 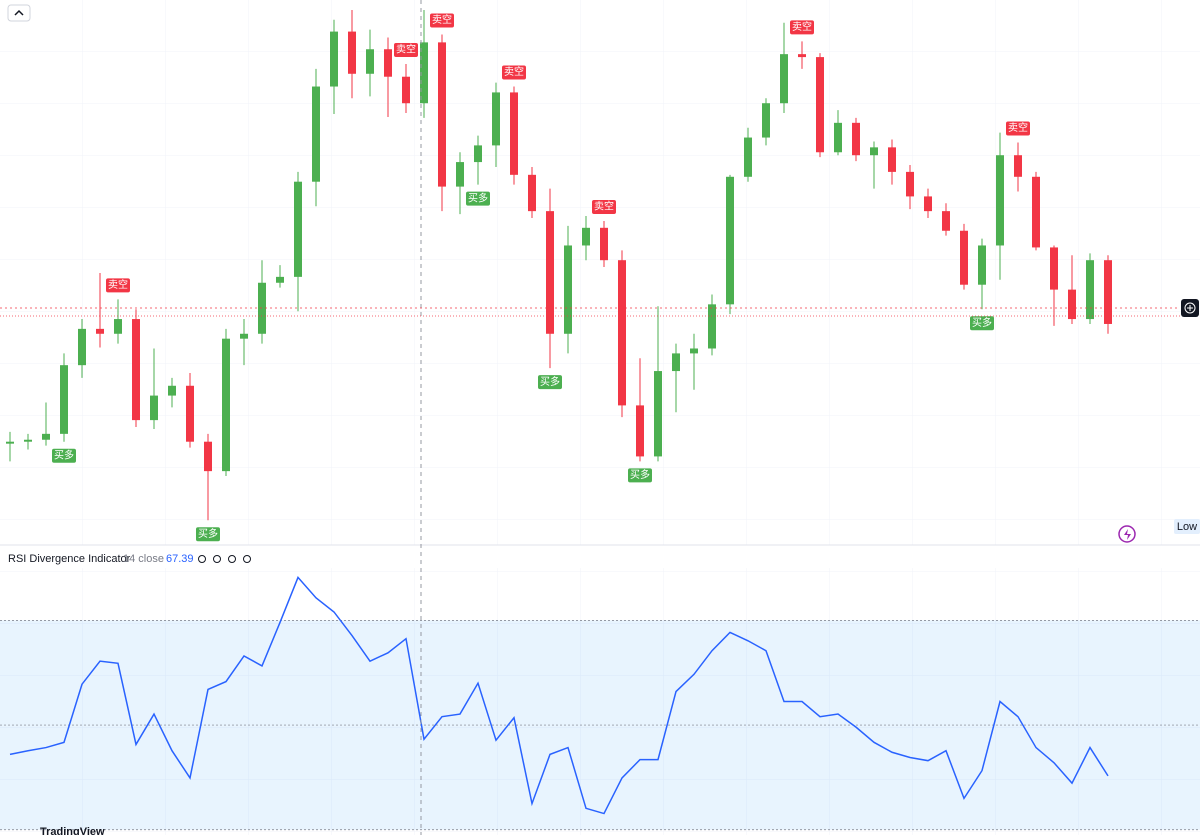 I want to click on add-icon, so click(x=1190, y=308).